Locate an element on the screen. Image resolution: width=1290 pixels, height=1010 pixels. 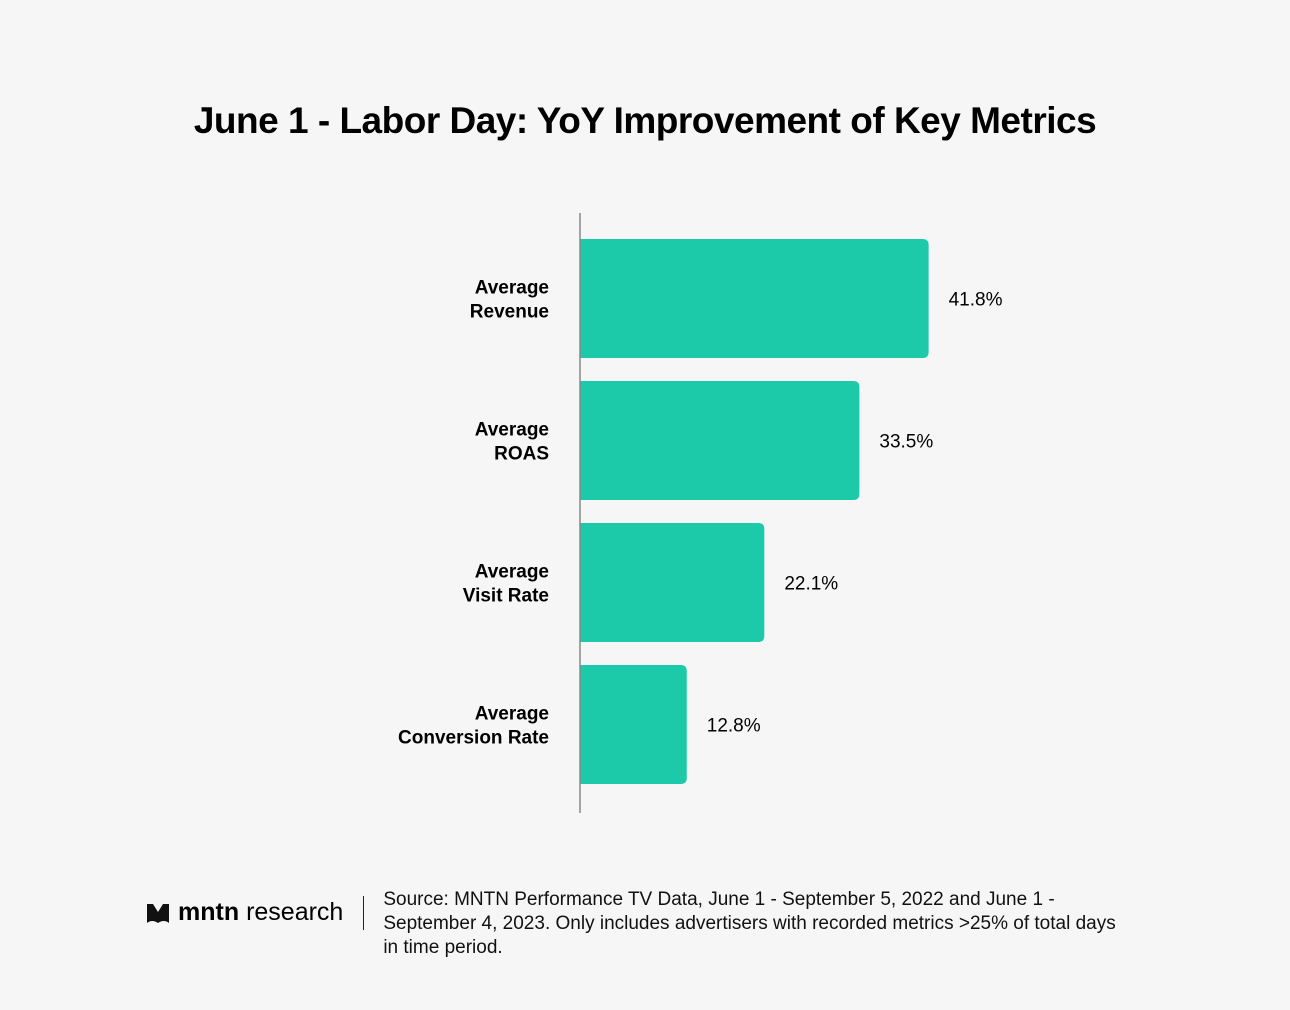
logo-text-light: research is located at coordinates (295, 912).